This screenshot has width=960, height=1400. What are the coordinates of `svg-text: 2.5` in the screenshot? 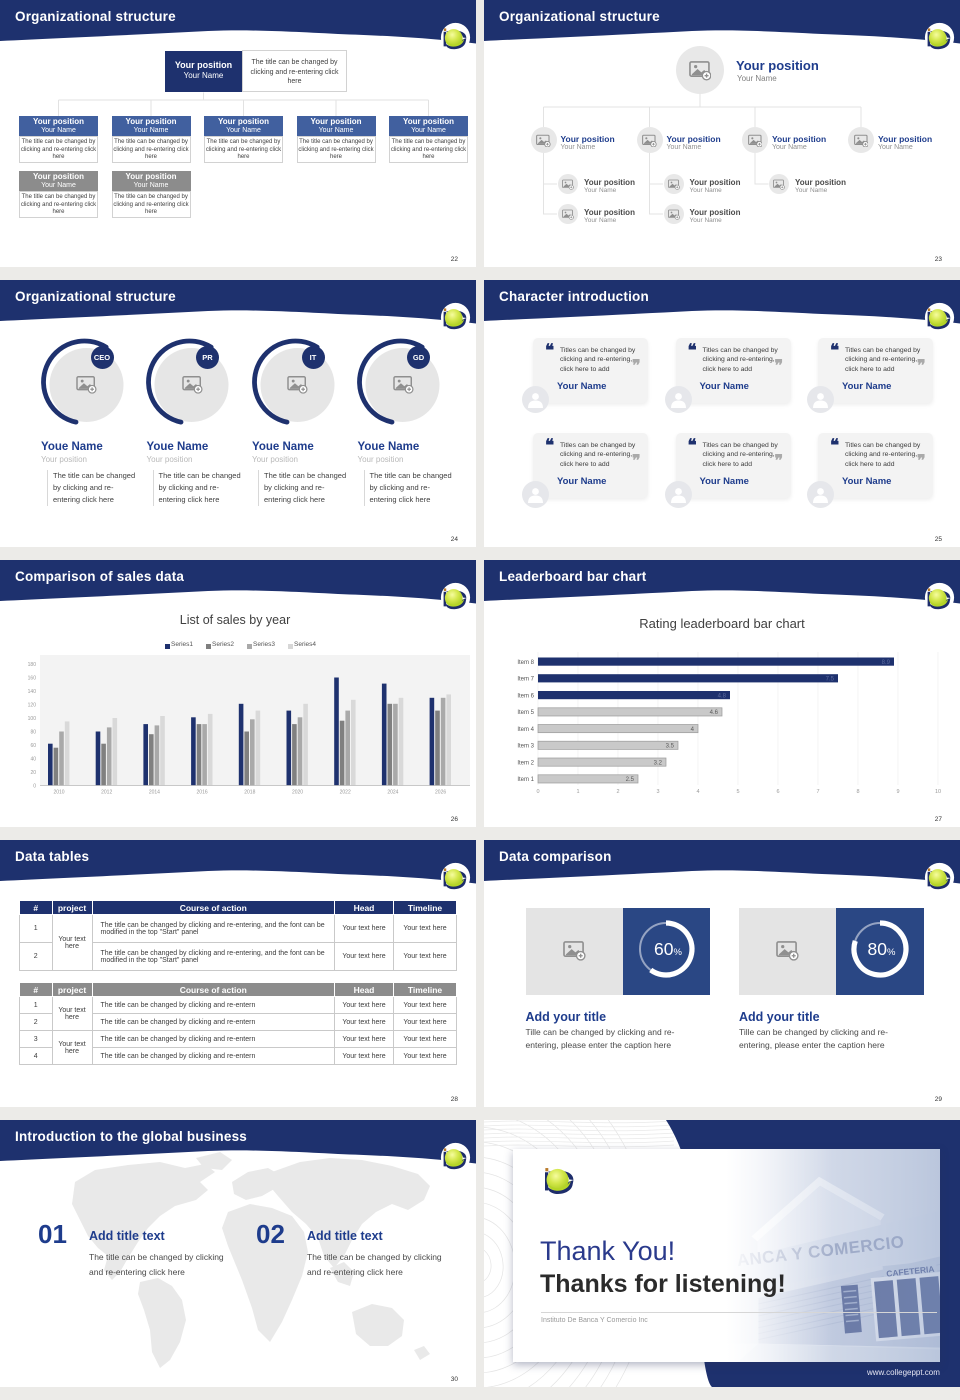 It's located at (630, 780).